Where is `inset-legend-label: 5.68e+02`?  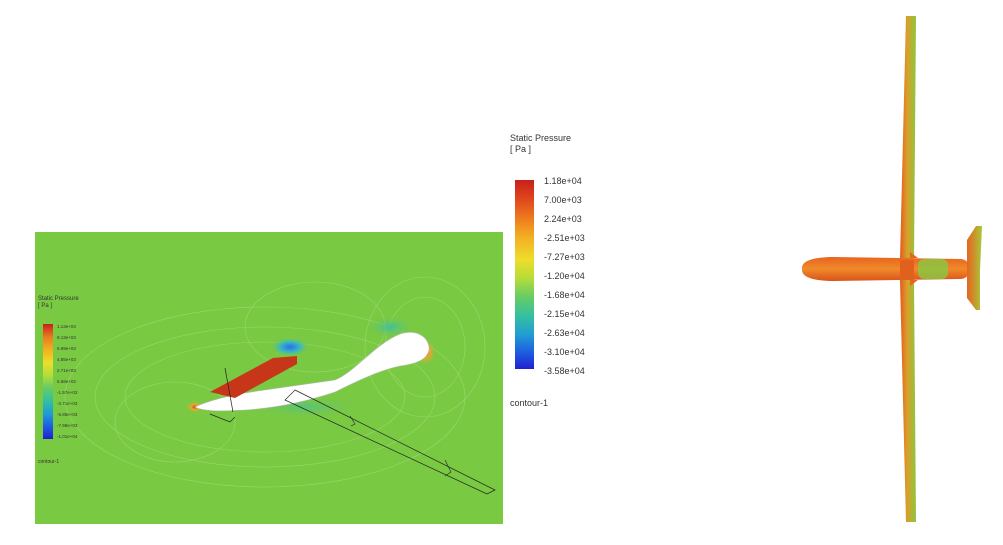
inset-legend-label: 5.68e+02 is located at coordinates (66, 381).